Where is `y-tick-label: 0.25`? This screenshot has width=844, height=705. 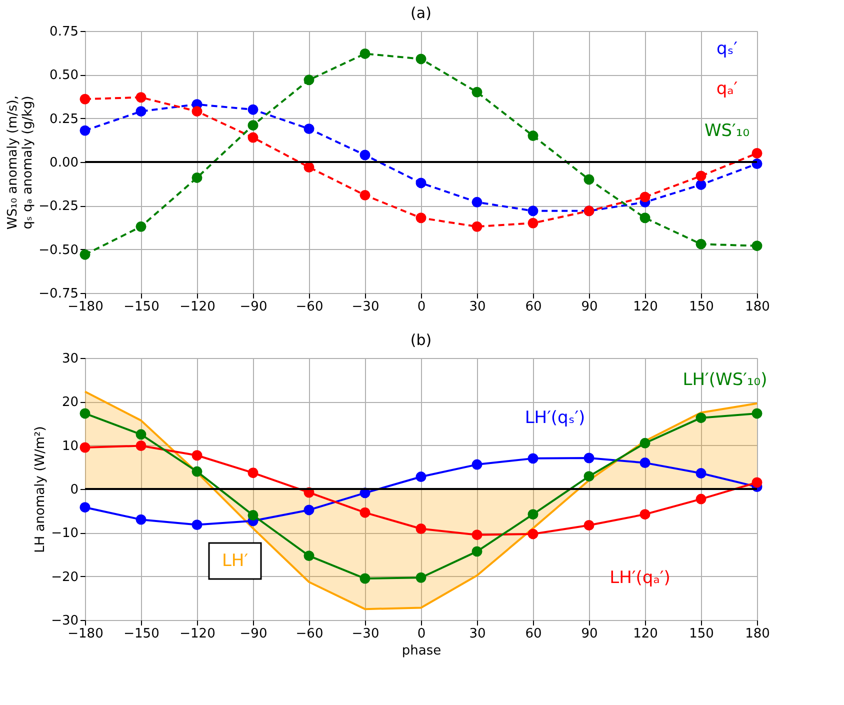 y-tick-label: 0.25 is located at coordinates (64, 119).